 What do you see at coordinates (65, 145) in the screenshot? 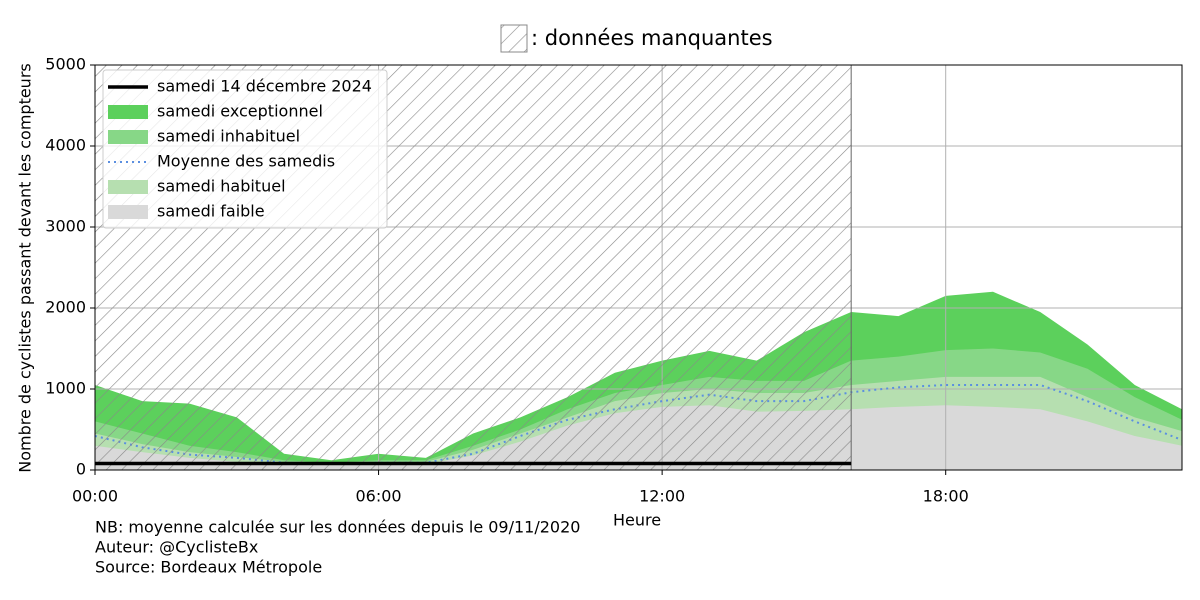
I see `y-tick-label: 4000` at bounding box center [65, 145].